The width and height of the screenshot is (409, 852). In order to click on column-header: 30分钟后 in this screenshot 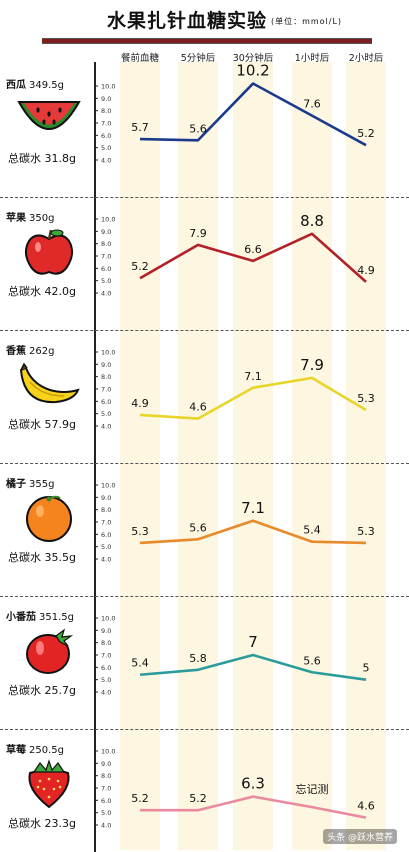, I will do `click(253, 58)`.